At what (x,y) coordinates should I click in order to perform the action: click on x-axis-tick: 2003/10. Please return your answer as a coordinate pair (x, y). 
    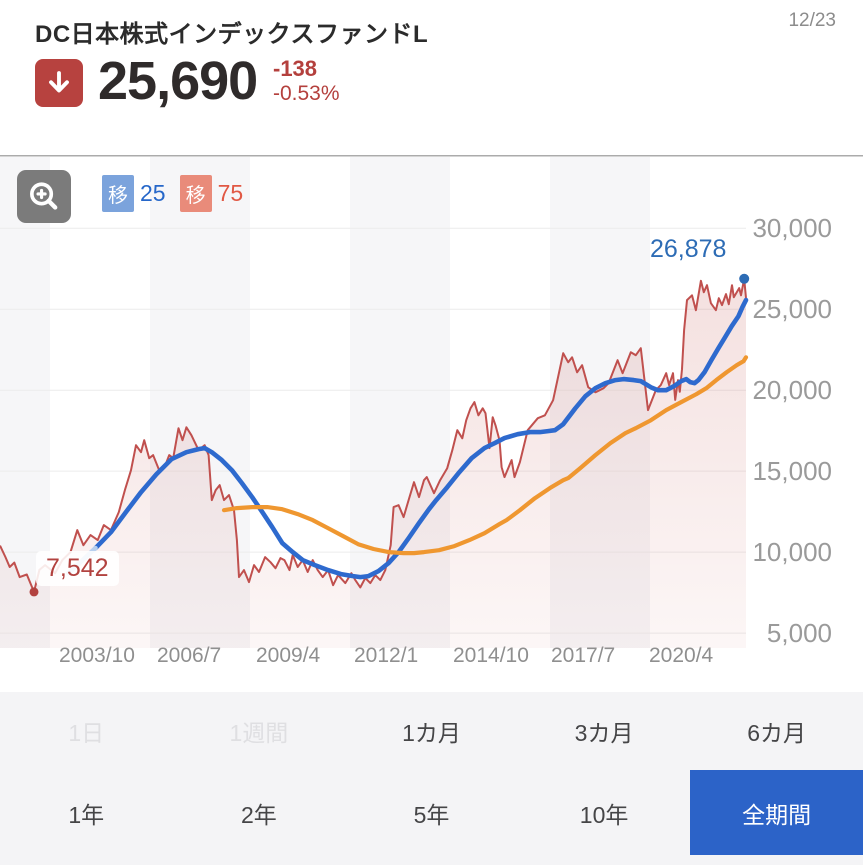
    Looking at the image, I should click on (97, 655).